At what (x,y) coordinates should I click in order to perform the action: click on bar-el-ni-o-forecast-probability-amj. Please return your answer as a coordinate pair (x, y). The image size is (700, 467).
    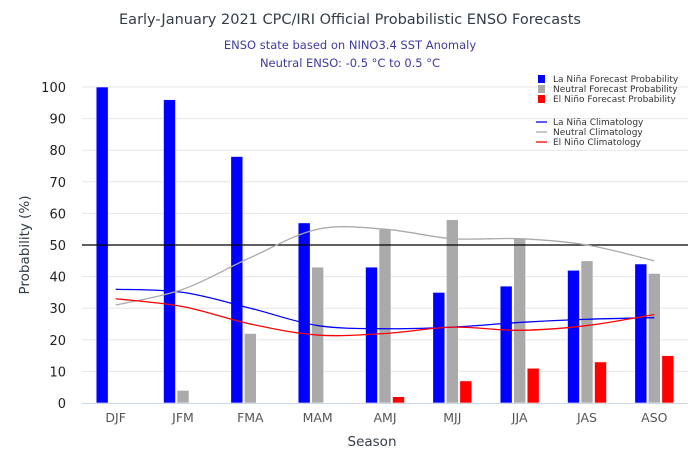
    Looking at the image, I should click on (398, 400).